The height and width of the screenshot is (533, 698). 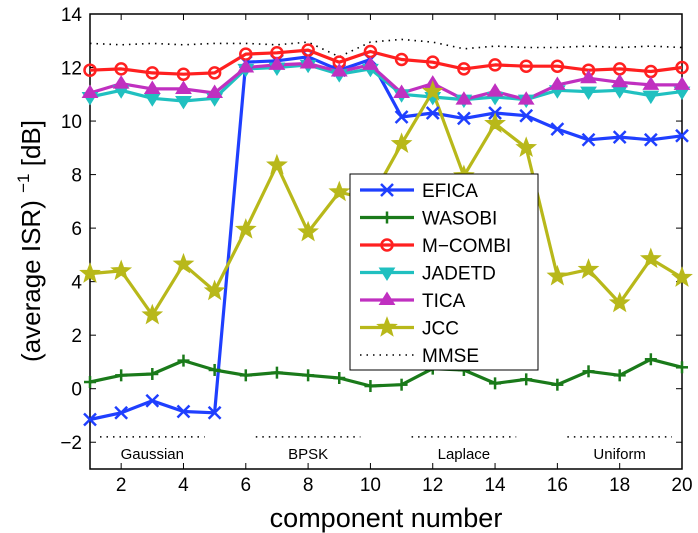 What do you see at coordinates (308, 454) in the screenshot?
I see `segment-label: BPSK` at bounding box center [308, 454].